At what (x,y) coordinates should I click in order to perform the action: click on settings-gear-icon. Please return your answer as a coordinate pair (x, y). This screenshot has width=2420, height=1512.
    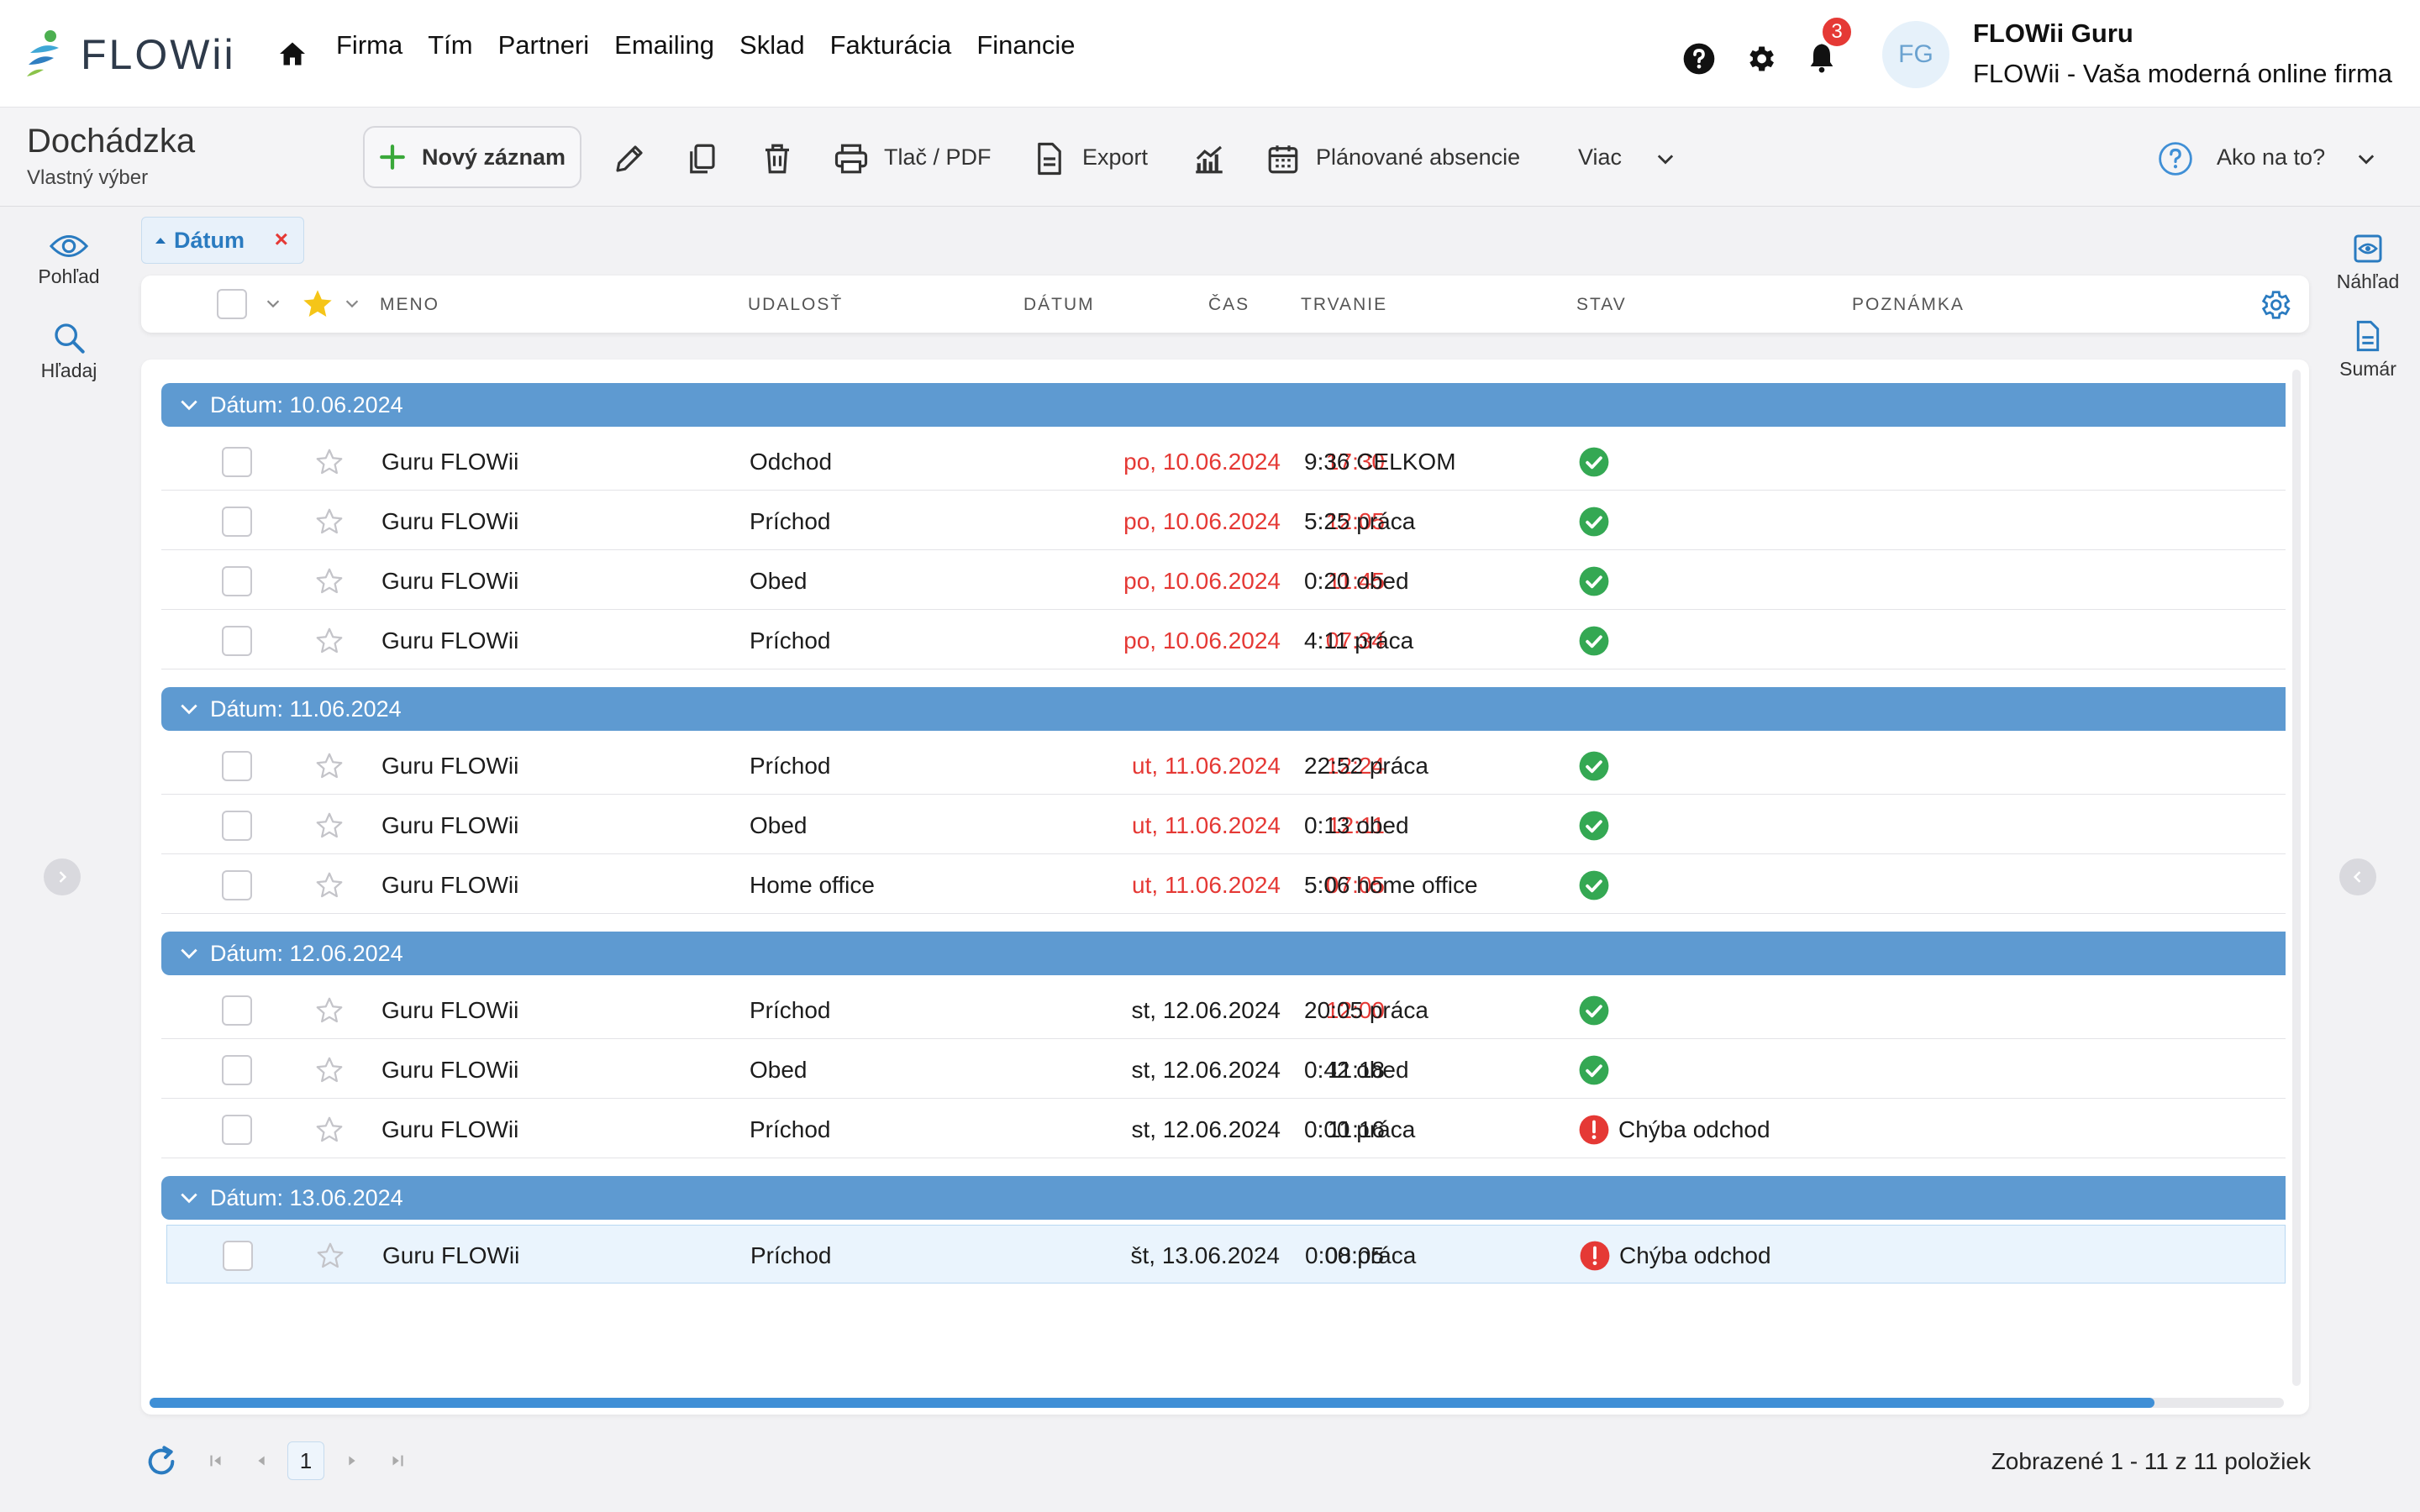
    Looking at the image, I should click on (1760, 59).